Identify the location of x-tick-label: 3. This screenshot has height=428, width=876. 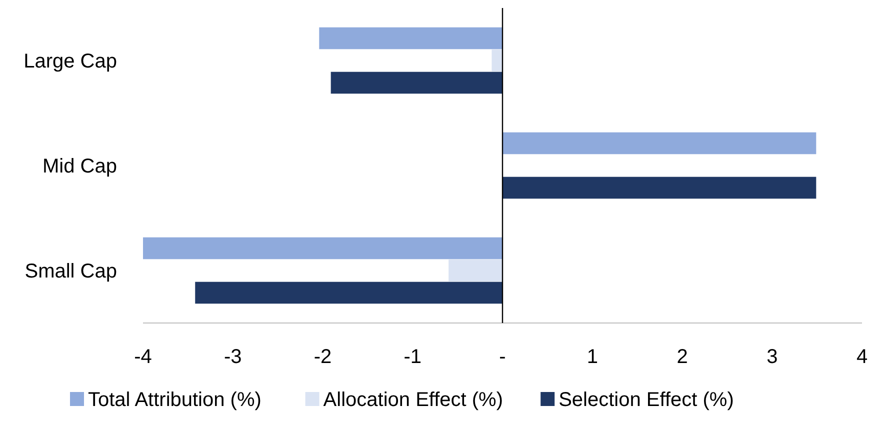
(772, 357).